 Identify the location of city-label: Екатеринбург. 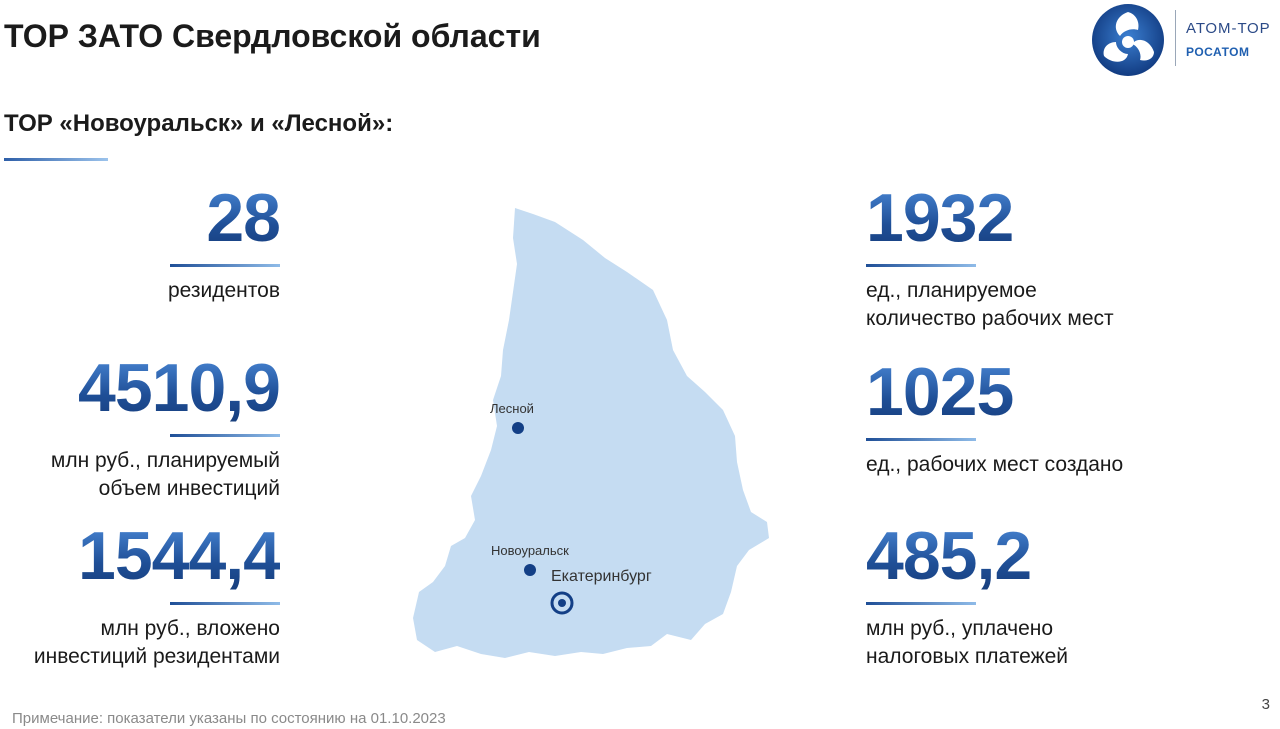
(601, 576).